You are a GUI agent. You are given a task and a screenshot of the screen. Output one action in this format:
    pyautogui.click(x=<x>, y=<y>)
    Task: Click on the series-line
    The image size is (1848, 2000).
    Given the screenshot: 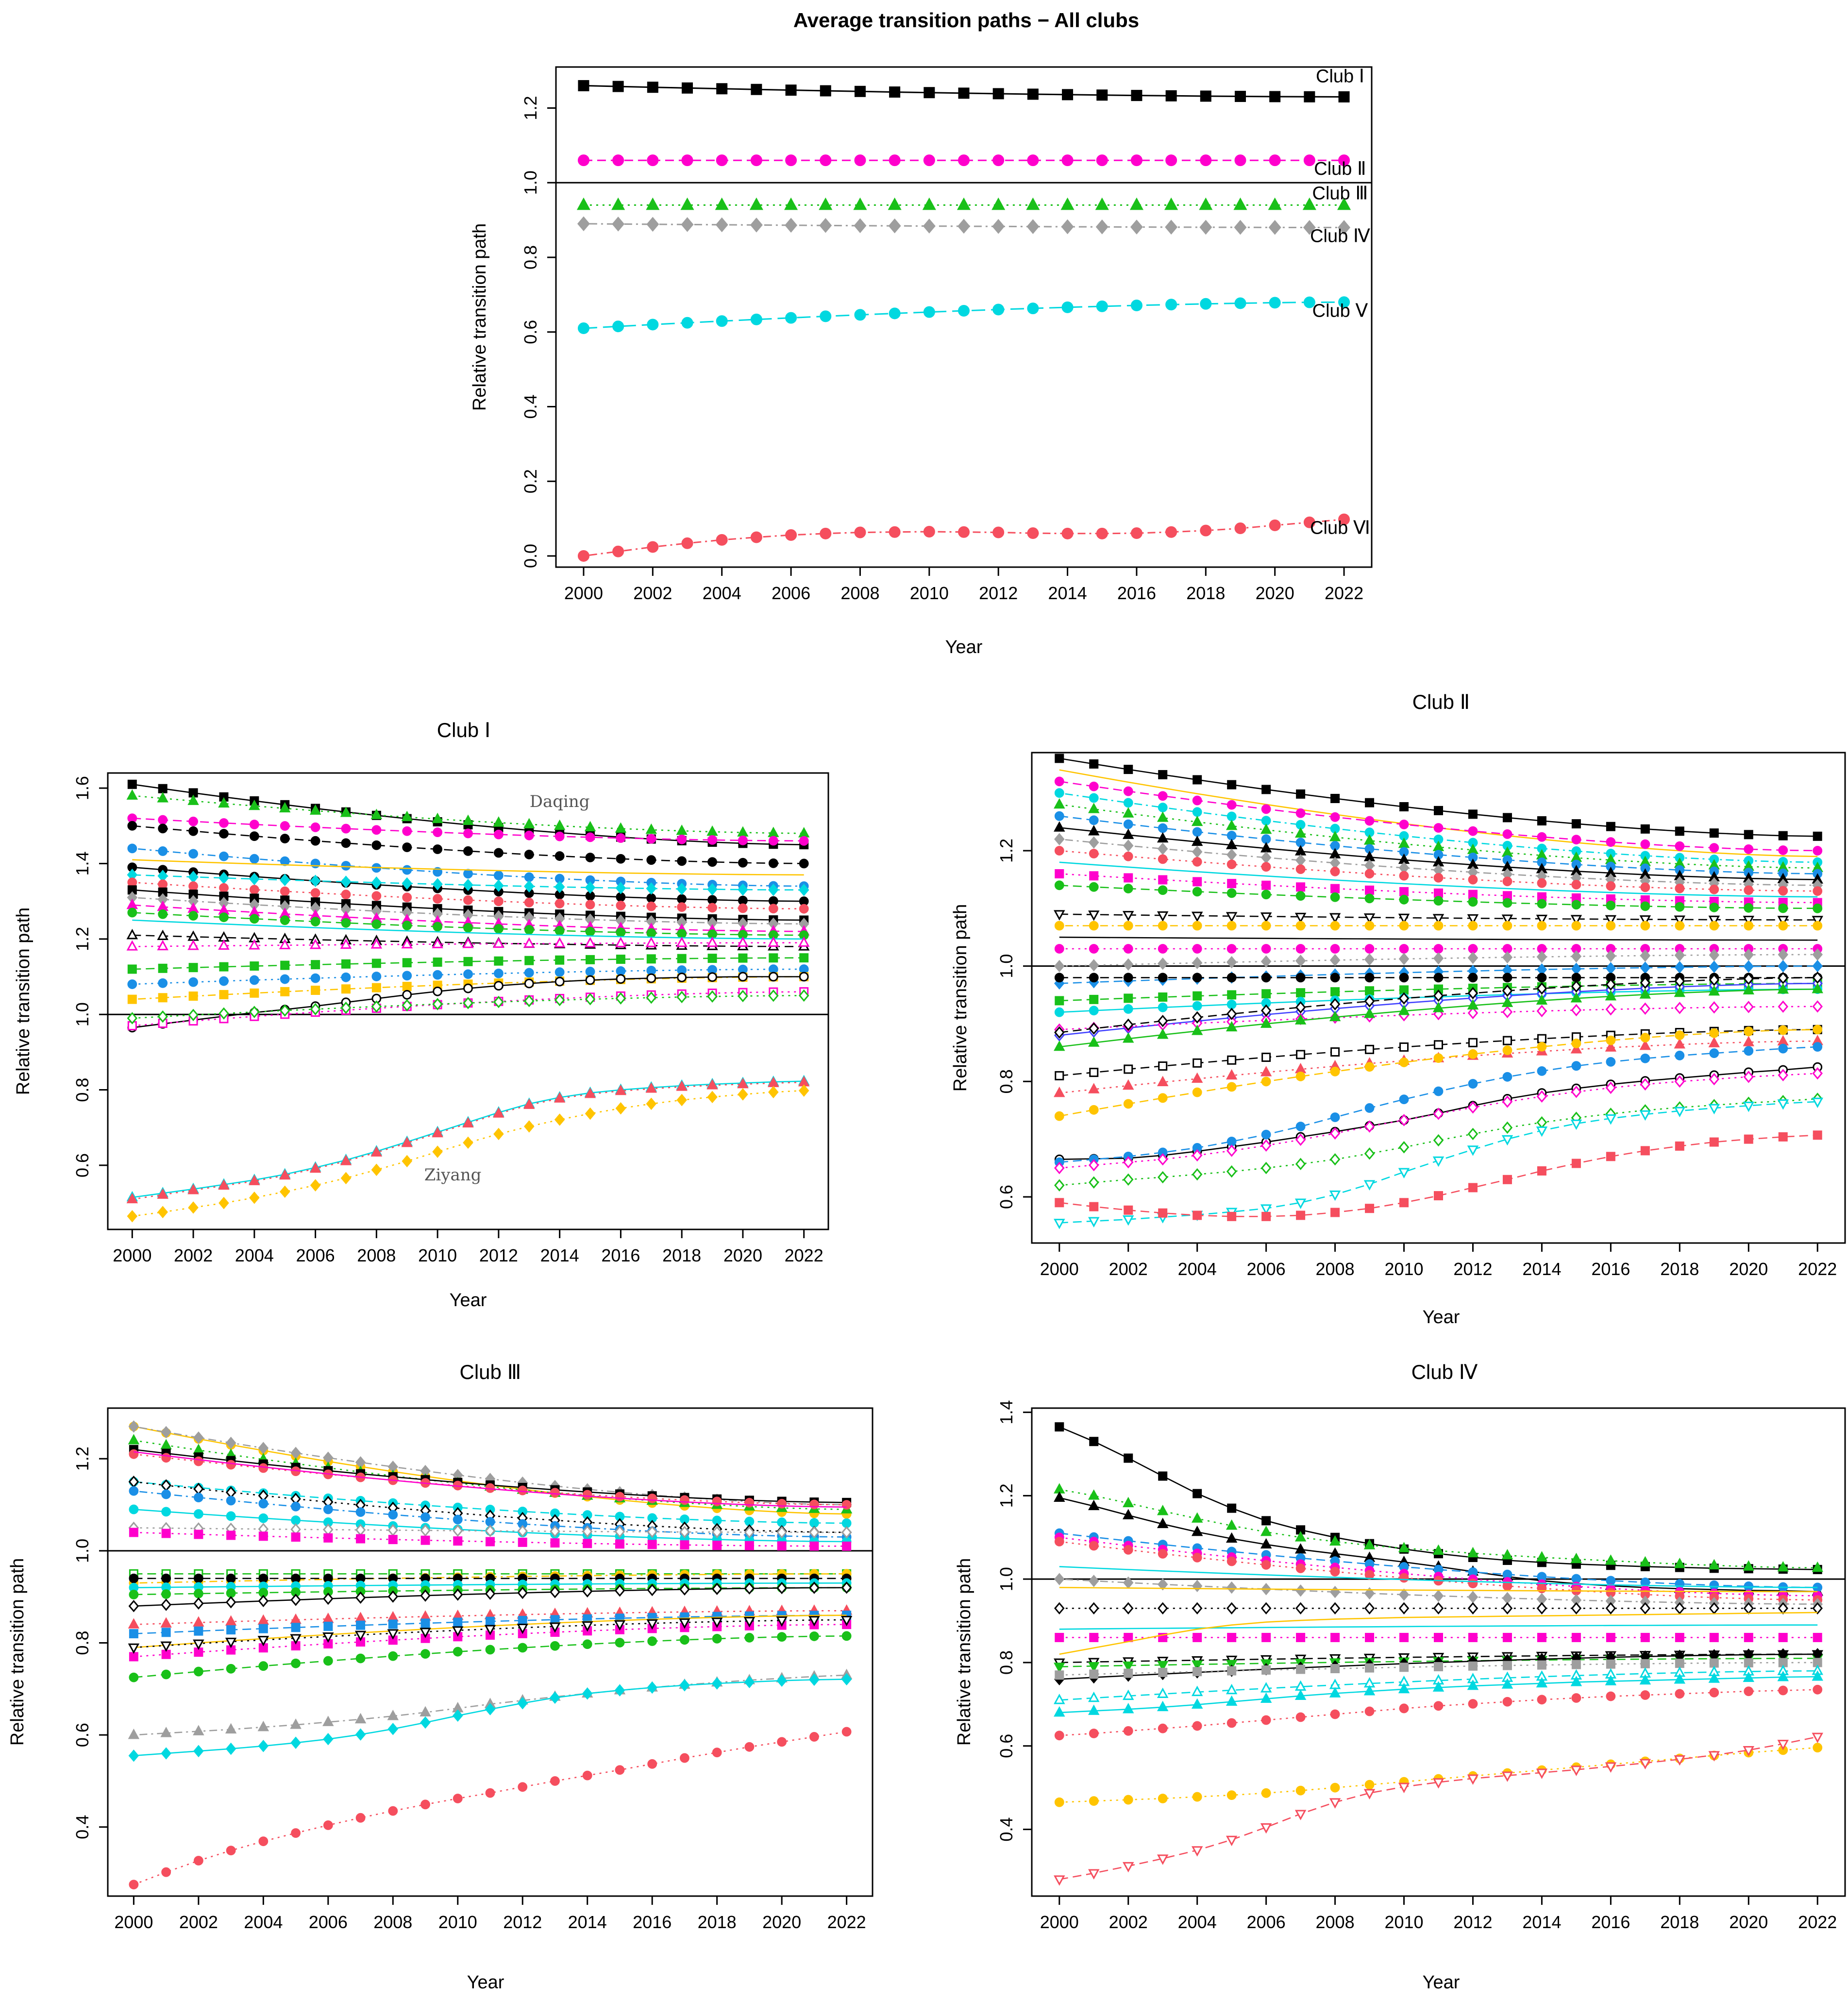 What is the action you would take?
    pyautogui.click(x=1438, y=1685)
    